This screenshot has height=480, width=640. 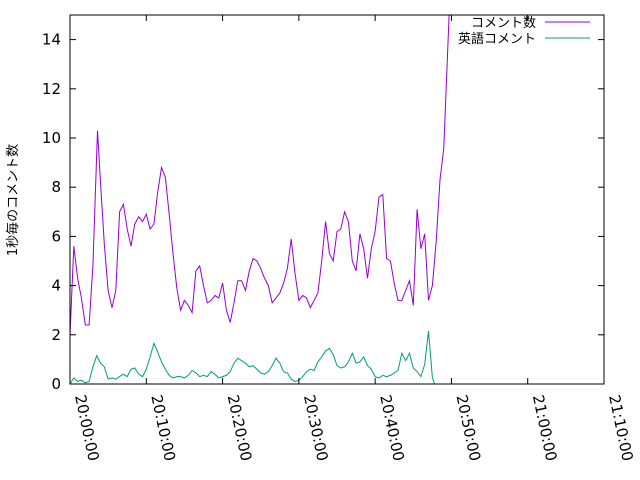 What do you see at coordinates (469, 428) in the screenshot?
I see `x-tick-label: 20:50:00` at bounding box center [469, 428].